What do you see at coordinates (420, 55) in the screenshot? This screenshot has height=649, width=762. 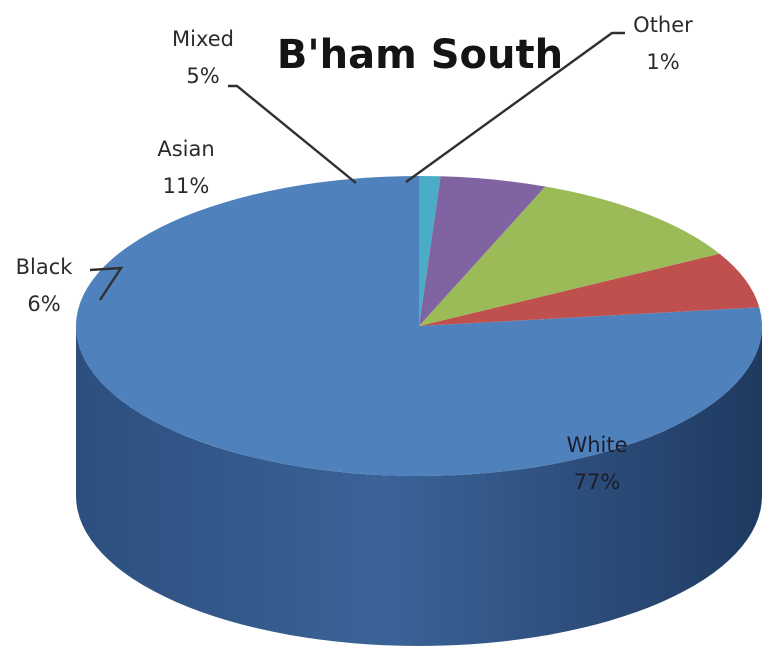 I see `chart-title: B'ham South` at bounding box center [420, 55].